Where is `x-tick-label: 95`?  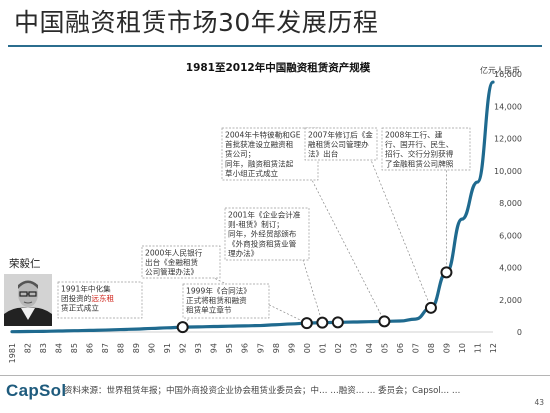 x-tick-label: 95 is located at coordinates (229, 348).